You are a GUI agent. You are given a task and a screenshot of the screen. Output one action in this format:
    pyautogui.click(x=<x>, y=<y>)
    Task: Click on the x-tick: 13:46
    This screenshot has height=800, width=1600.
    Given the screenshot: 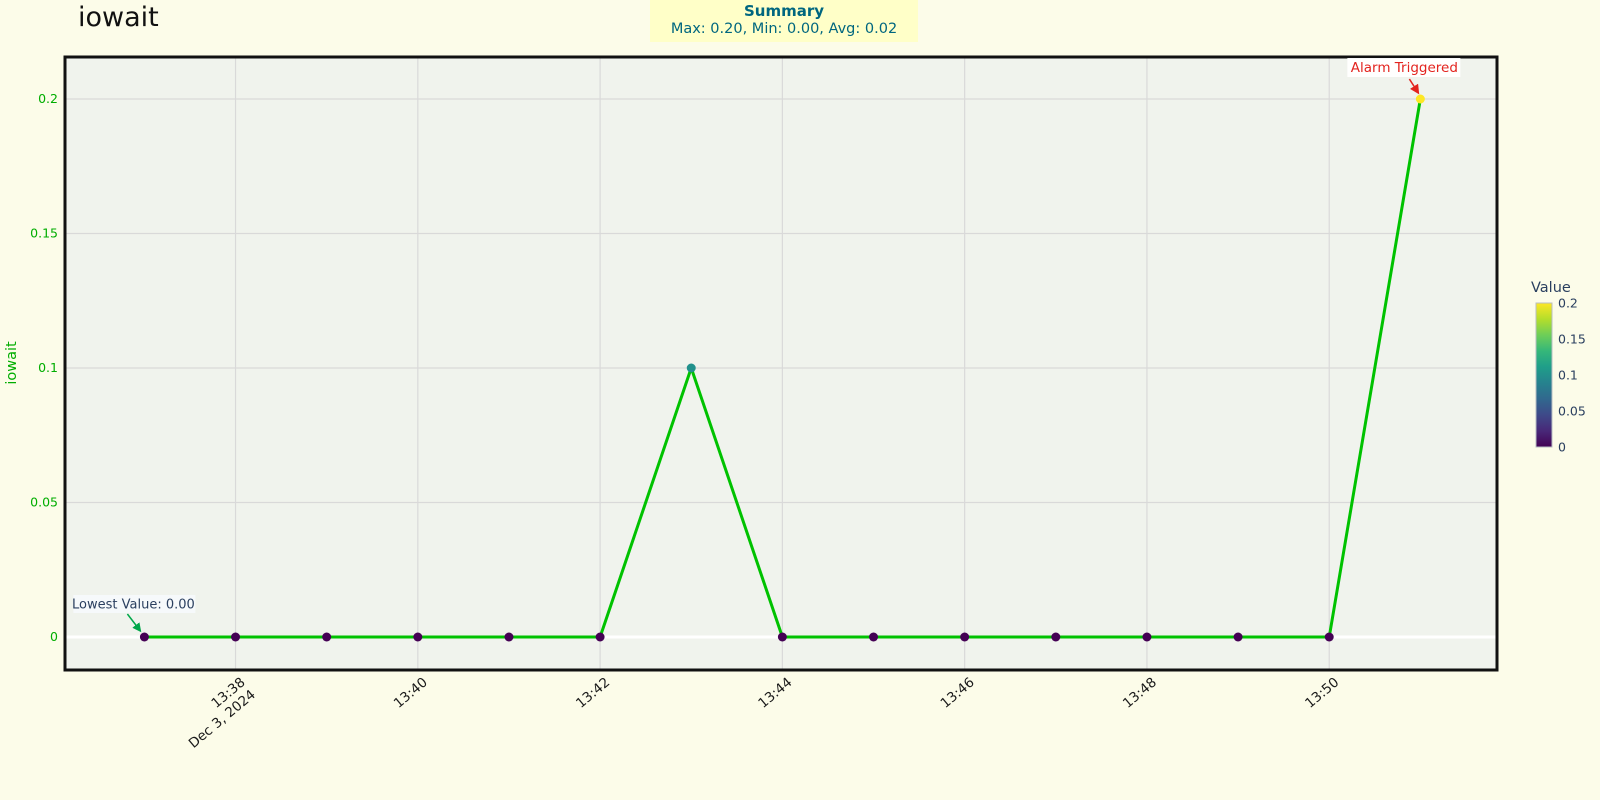 What is the action you would take?
    pyautogui.click(x=958, y=692)
    